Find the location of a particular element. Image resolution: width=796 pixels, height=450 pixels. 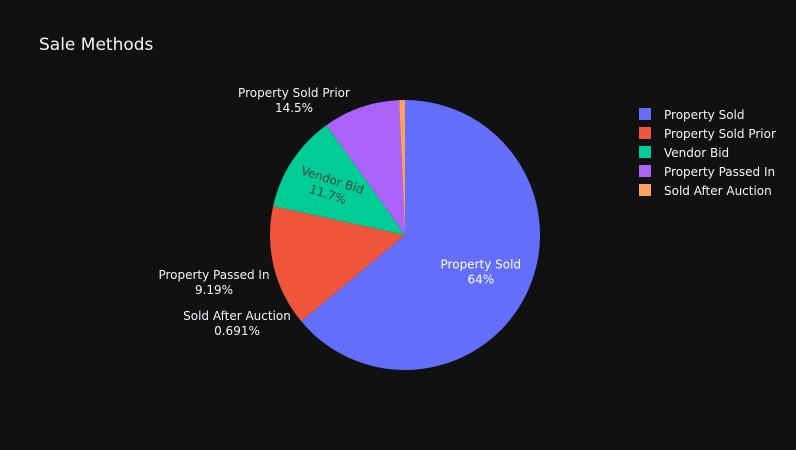

legend-label: Property Passed In is located at coordinates (719, 172).